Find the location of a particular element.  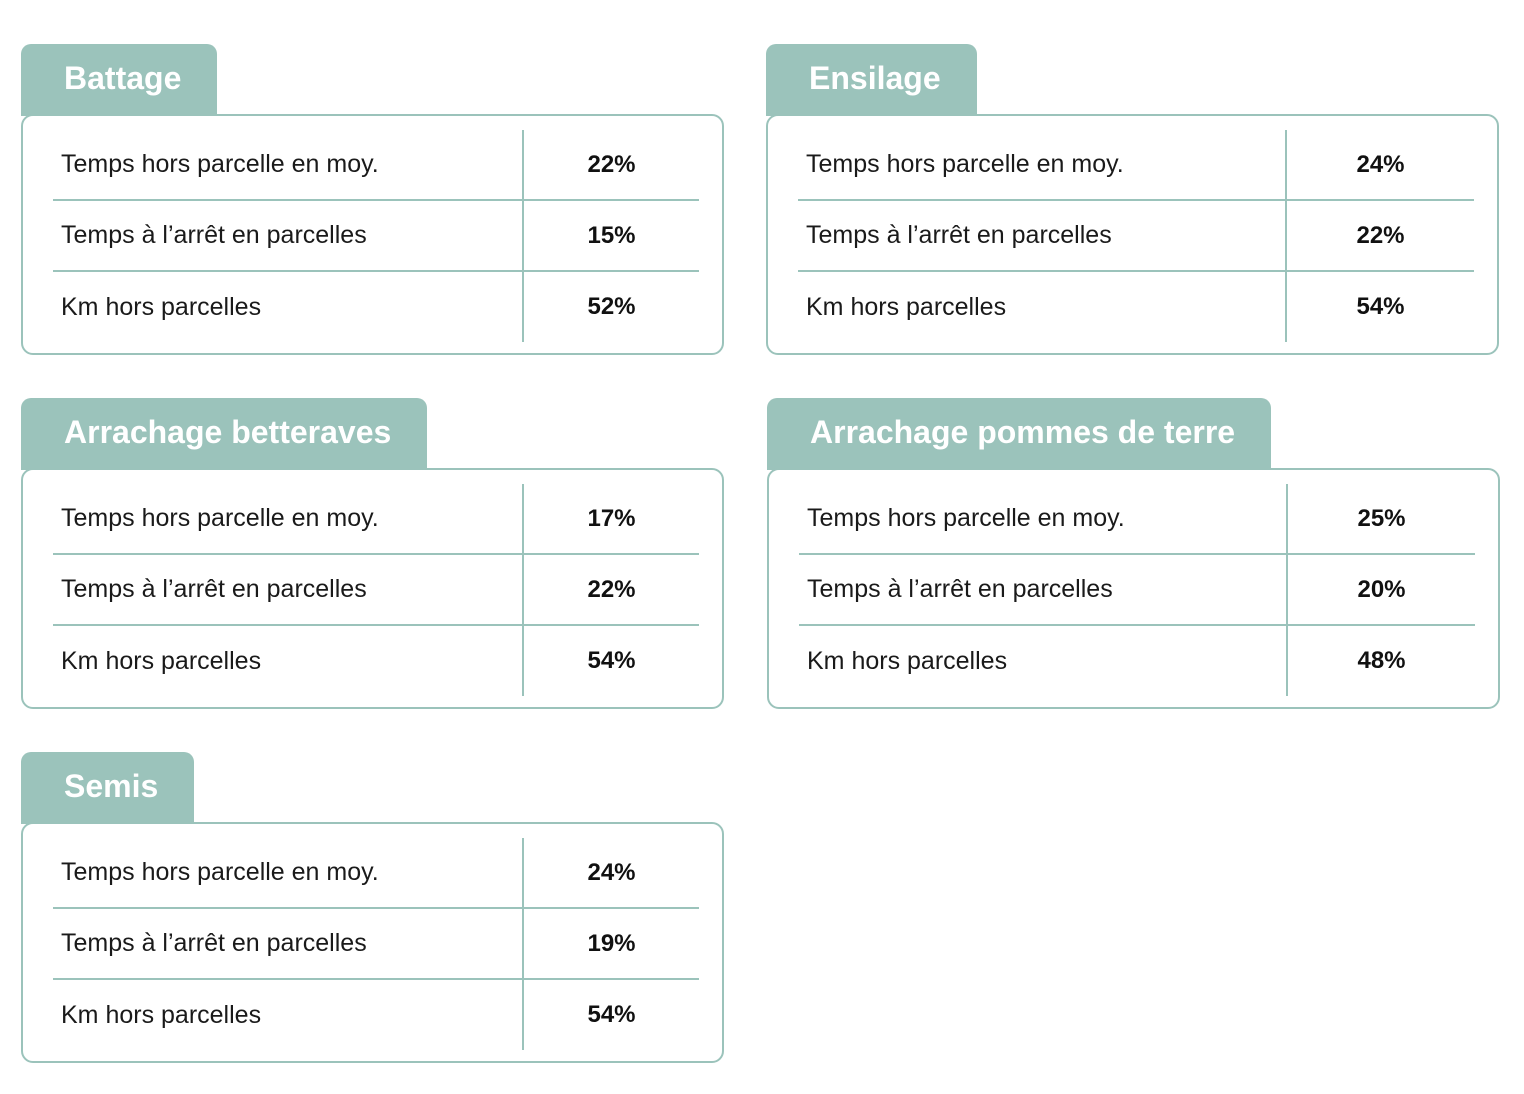

table-row: Temps hors parcelle en moy. 17% is located at coordinates (376, 519).